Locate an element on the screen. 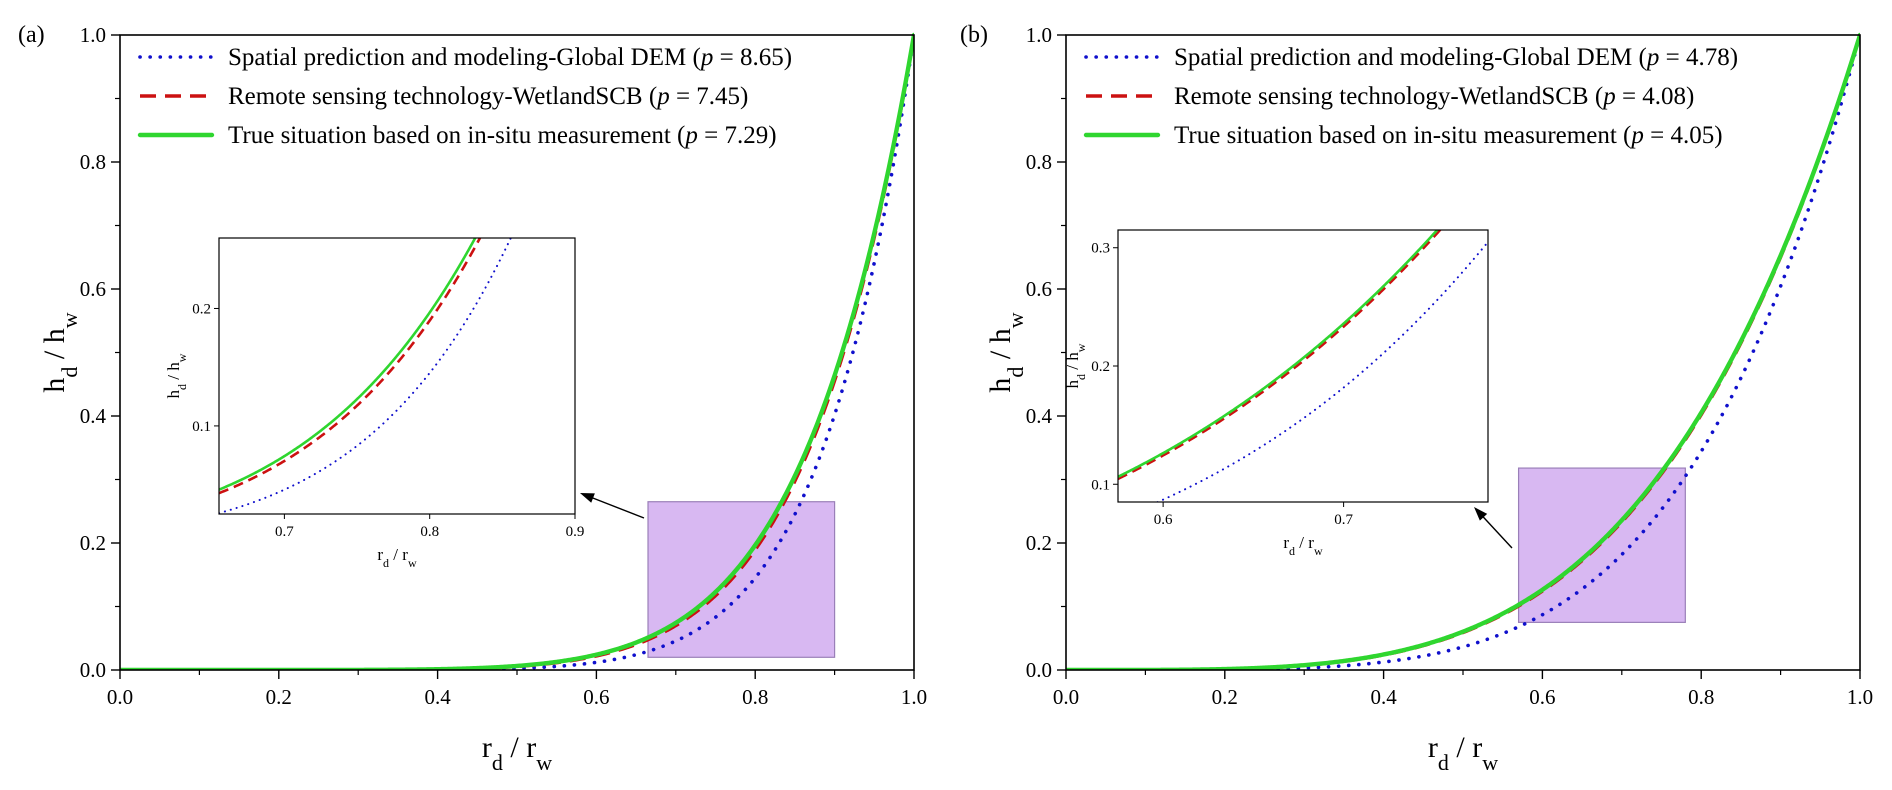 Image resolution: width=1892 pixels, height=790 pixels. inset: 0.6 0.7 0.1 0.2 0.3 rd / rw hd / hw is located at coordinates (1276, 393).